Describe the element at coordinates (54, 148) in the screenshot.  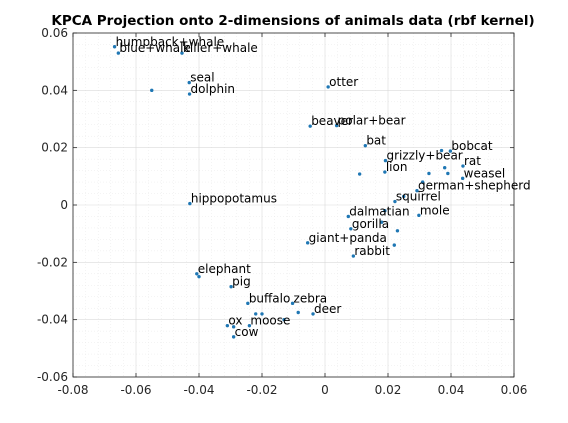
I see `y-tick-label: 0.02` at that location.